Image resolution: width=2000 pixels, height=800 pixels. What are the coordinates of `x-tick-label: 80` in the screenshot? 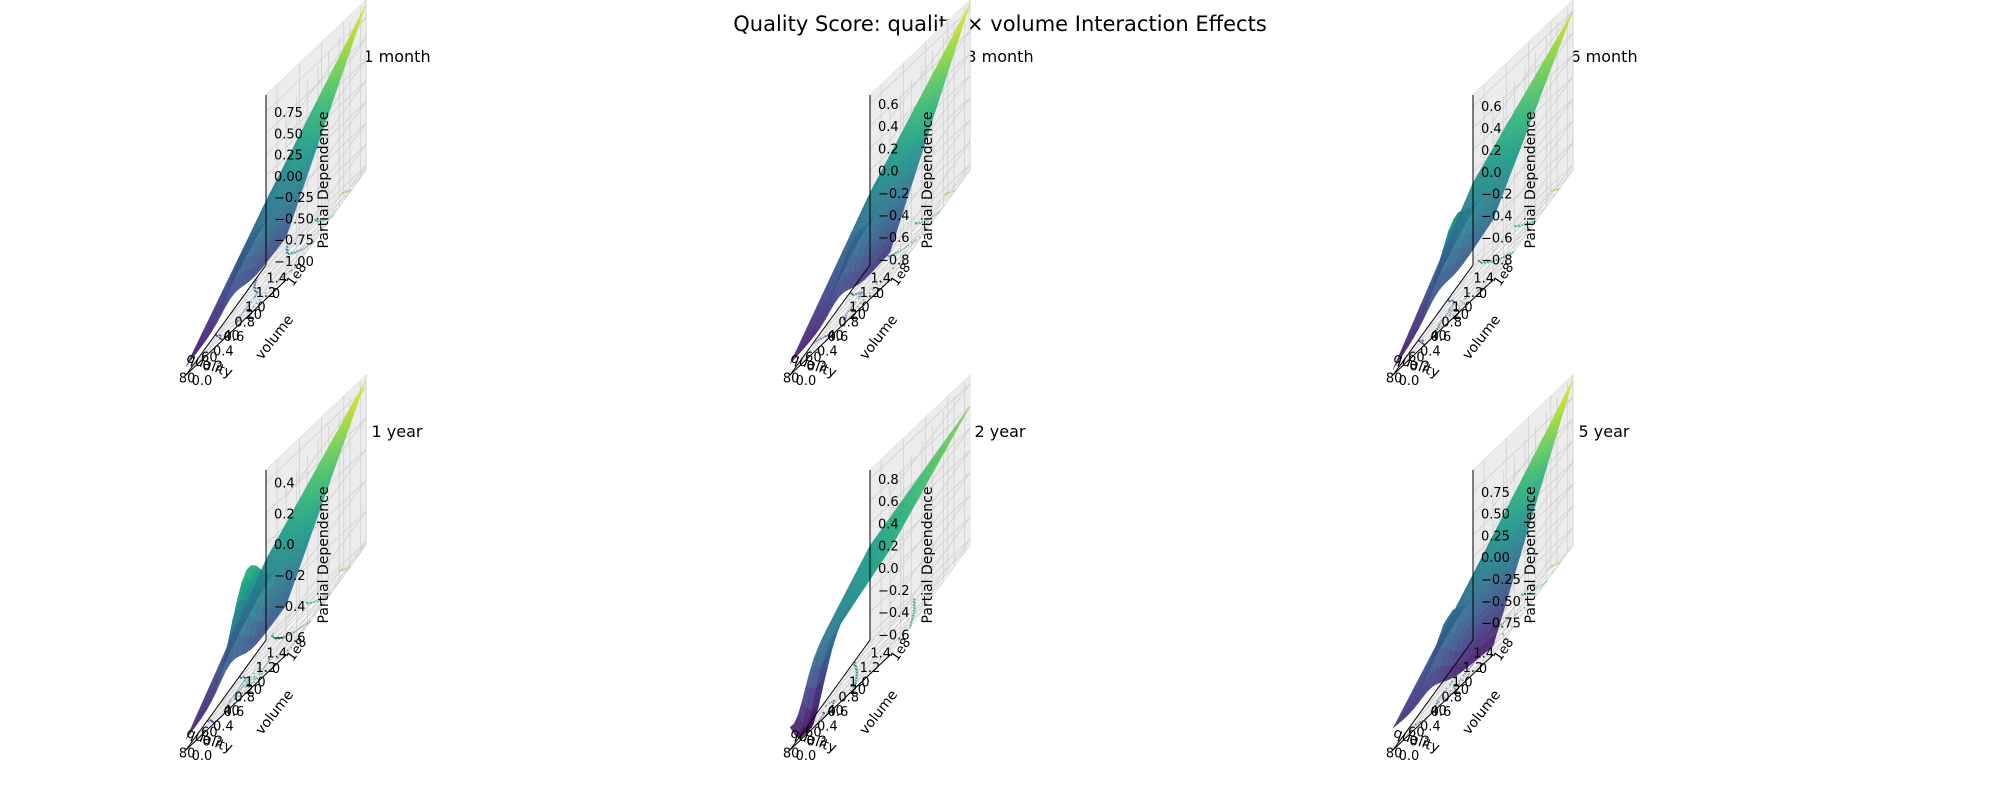 It's located at (1394, 378).